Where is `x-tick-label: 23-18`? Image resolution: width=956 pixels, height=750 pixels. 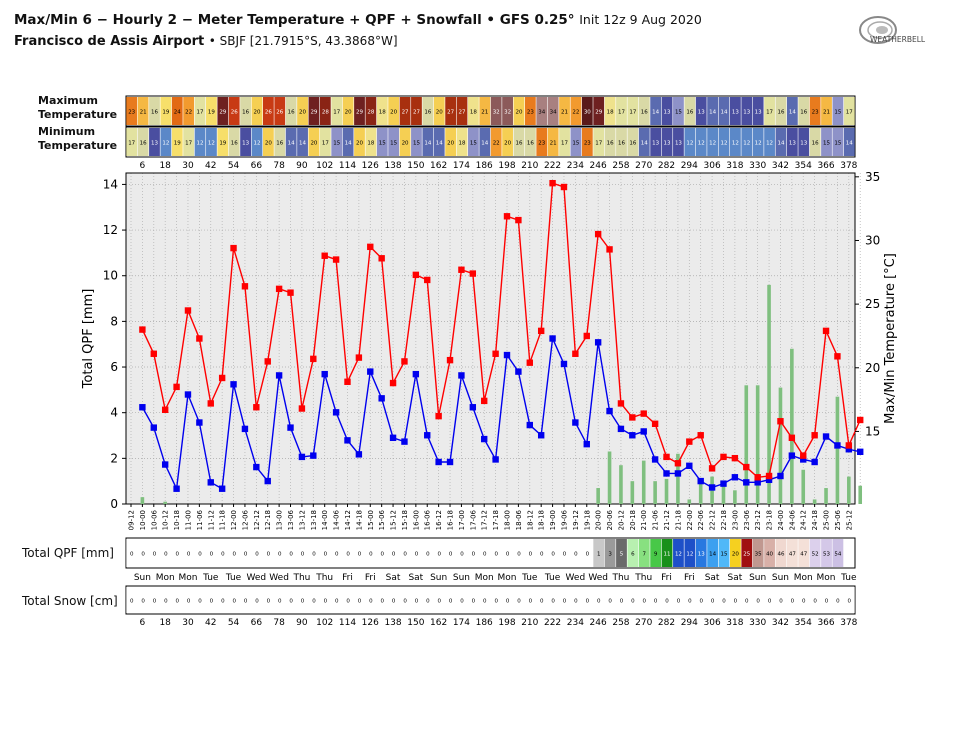 x-tick-label: 23-18 is located at coordinates (770, 520).